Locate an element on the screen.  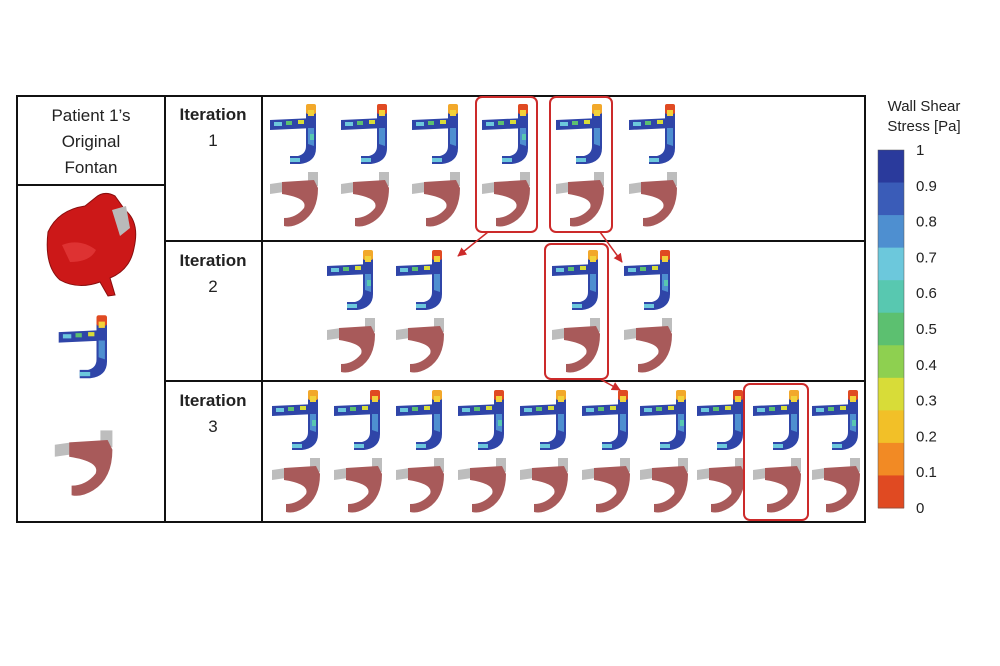
colorbar-swatches is located at coordinates (891, 329).